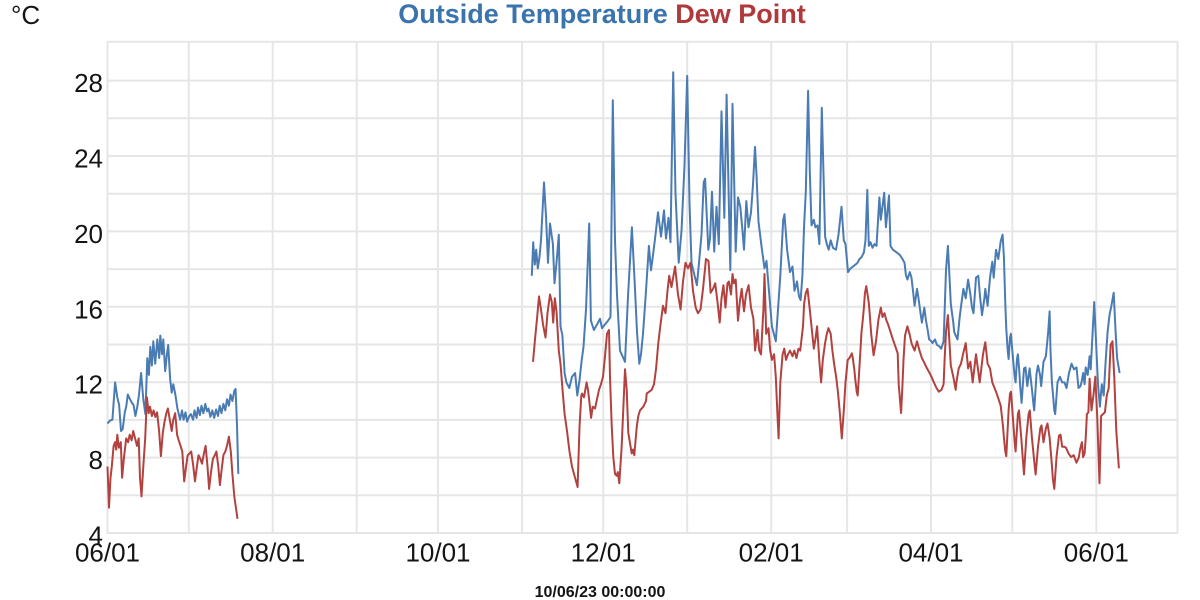 This screenshot has width=1200, height=600. What do you see at coordinates (88, 385) in the screenshot?
I see `svg-text: 12` at bounding box center [88, 385].